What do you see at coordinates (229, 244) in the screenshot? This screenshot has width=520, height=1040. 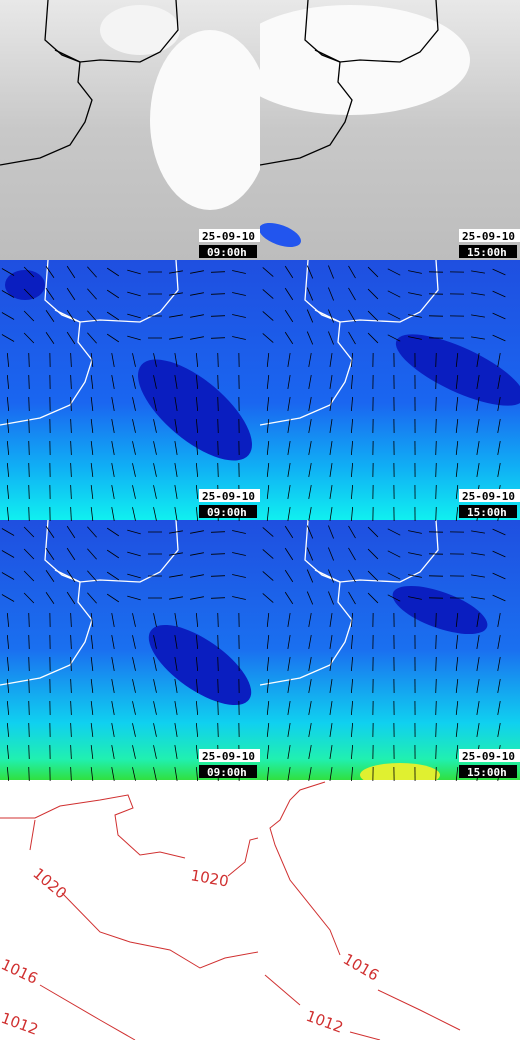 I see `time-stamp: 25-09-10 09:00h` at bounding box center [229, 244].